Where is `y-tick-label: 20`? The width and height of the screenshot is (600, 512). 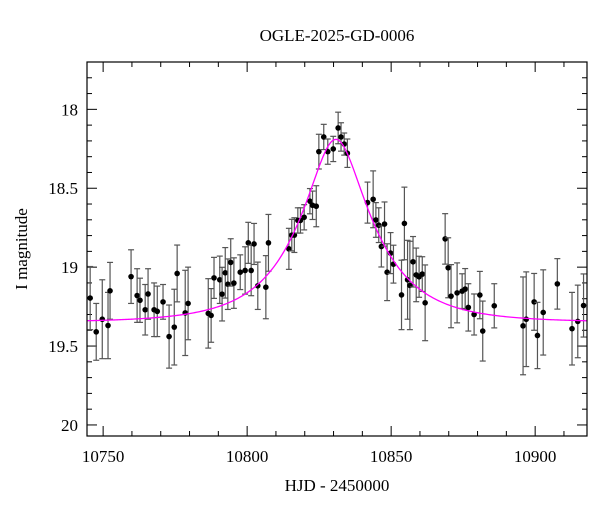 y-tick-label: 20 is located at coordinates (69, 425).